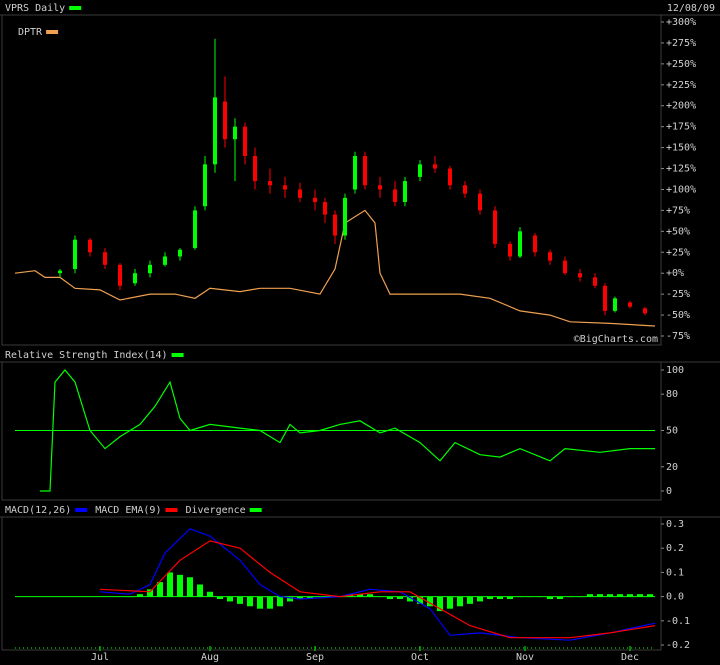 The width and height of the screenshot is (720, 665). I want to click on y-tick-label: +300%, so click(681, 22).